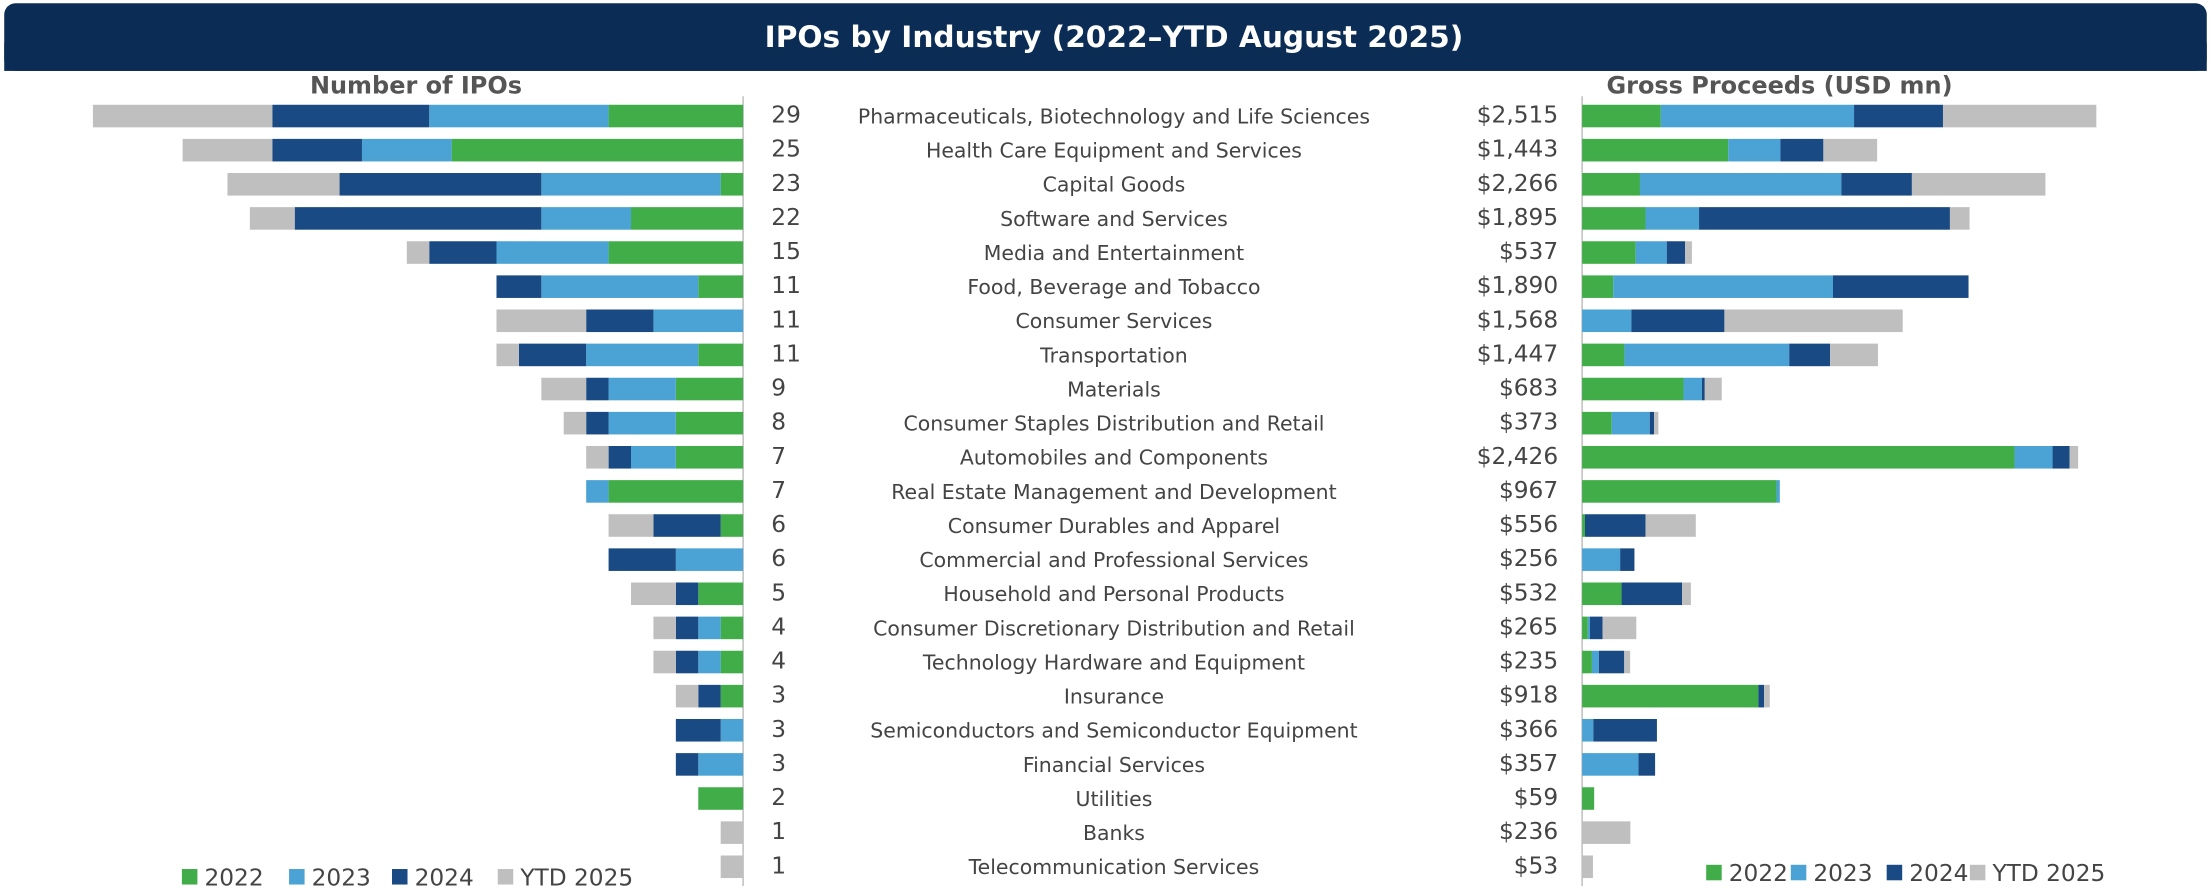 The image size is (2211, 892). Describe the element at coordinates (786, 183) in the screenshot. I see `total-label: 23` at that location.